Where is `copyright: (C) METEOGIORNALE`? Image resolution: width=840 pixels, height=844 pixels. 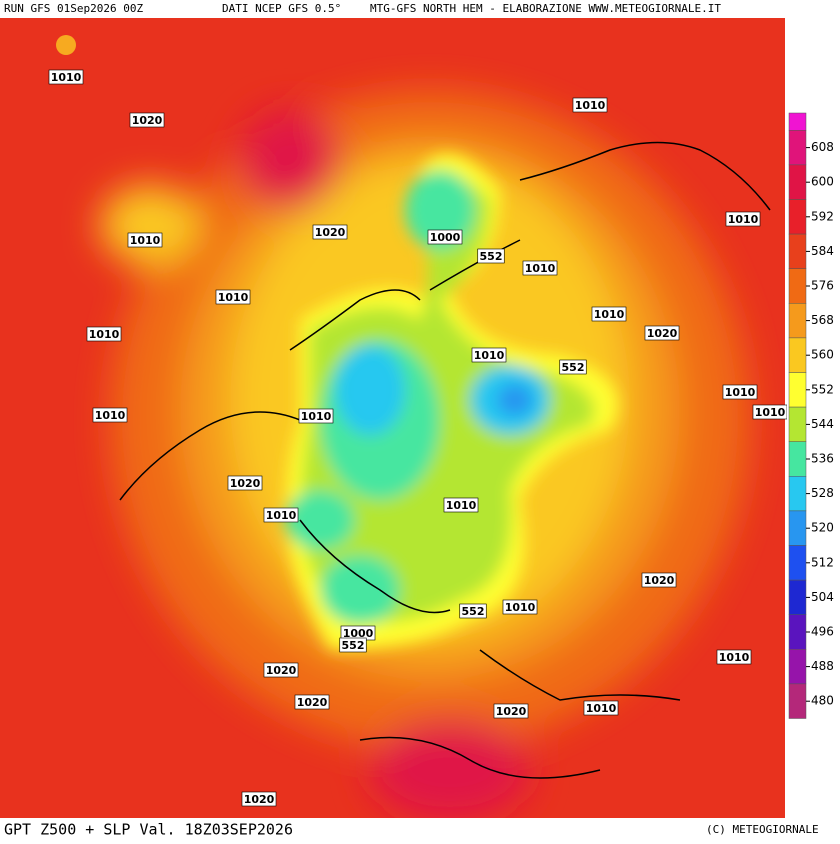
copyright: (C) METEOGIORNALE is located at coordinates (762, 829).